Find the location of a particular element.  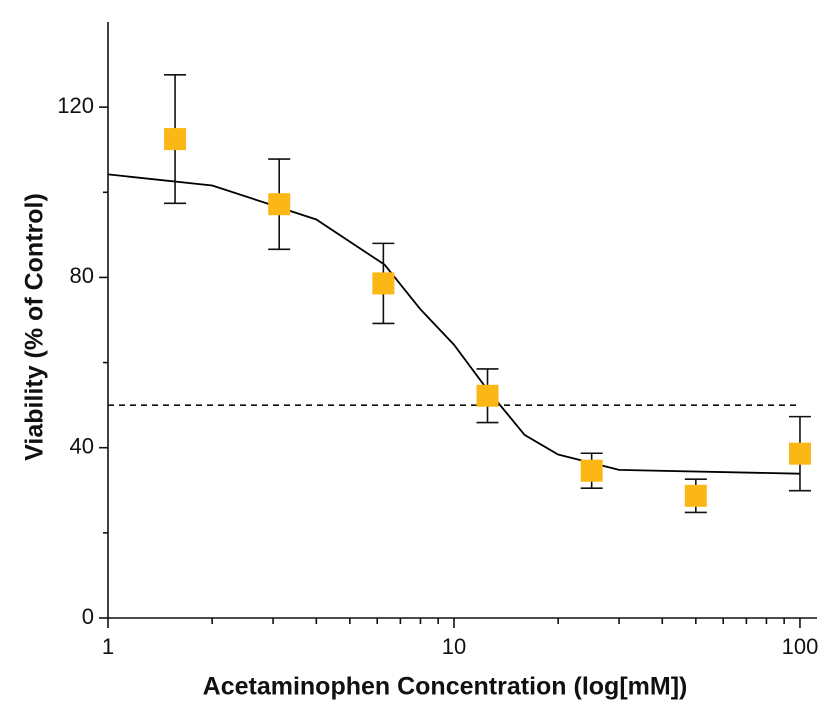

y-axis-title: Viability (% of Control) is located at coordinates (35, 327).